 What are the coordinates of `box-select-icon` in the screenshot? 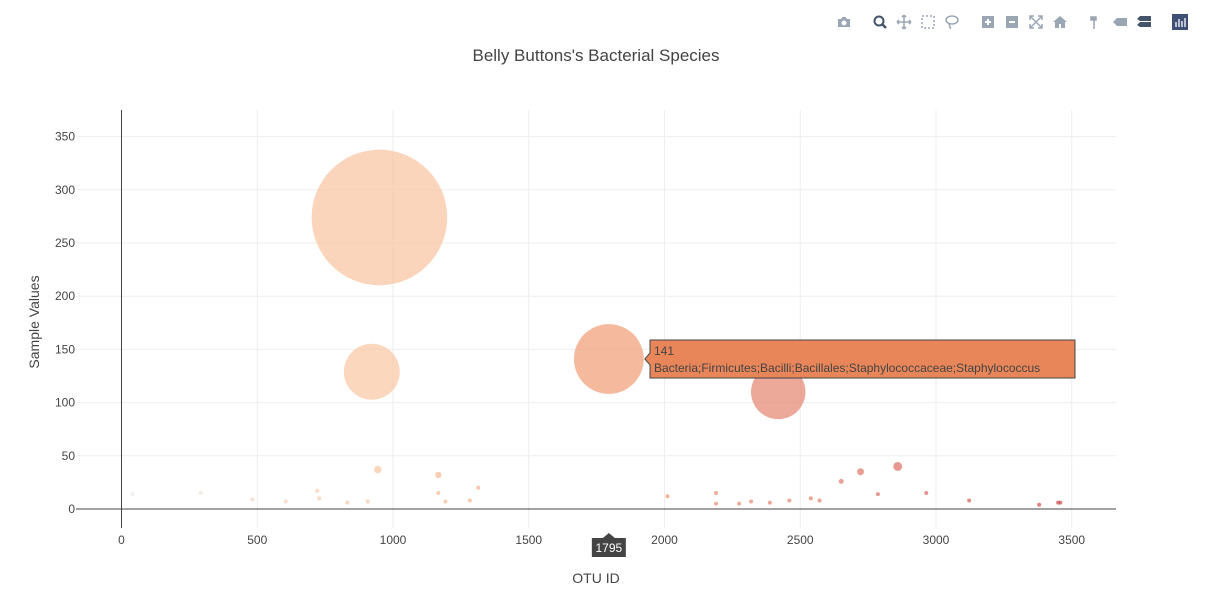 It's located at (928, 22).